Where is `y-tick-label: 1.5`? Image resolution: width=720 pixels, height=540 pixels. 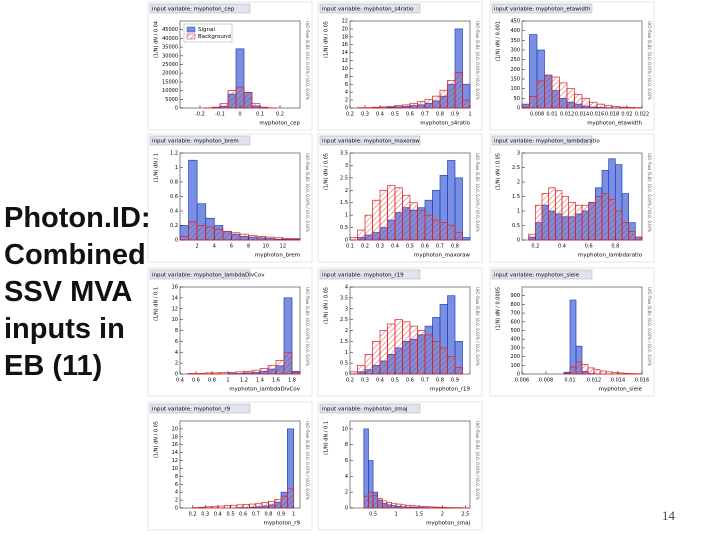
y-tick-label: 1.5 is located at coordinates (344, 203).